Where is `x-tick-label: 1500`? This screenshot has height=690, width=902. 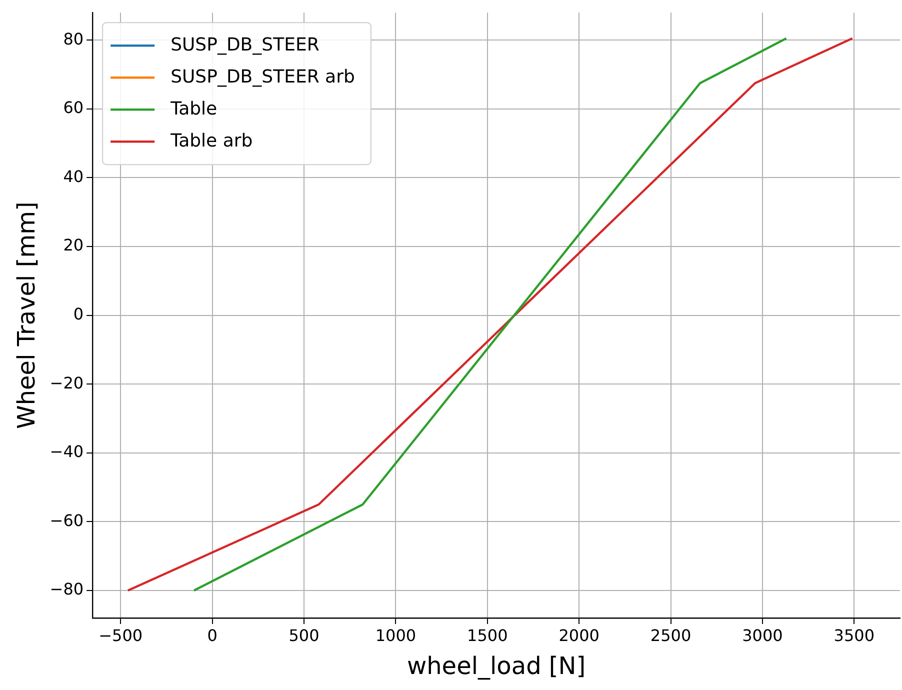
x-tick-label: 1500 is located at coordinates (487, 635).